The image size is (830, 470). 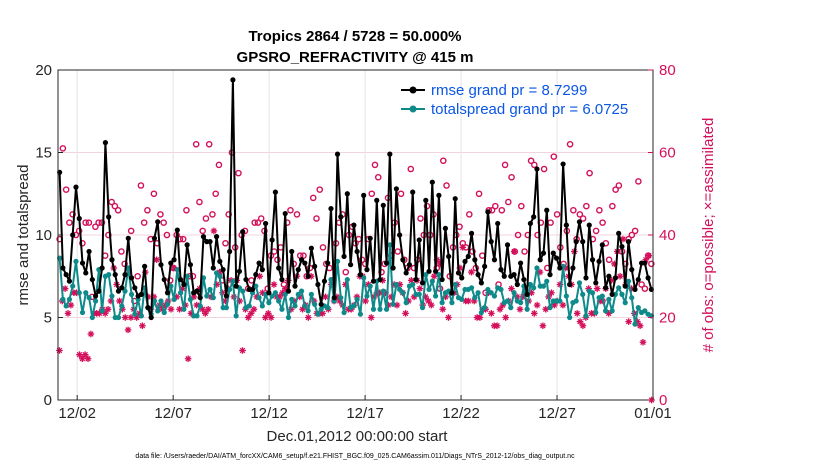 What do you see at coordinates (667, 235) in the screenshot?
I see `y-right-tick-label: 40` at bounding box center [667, 235].